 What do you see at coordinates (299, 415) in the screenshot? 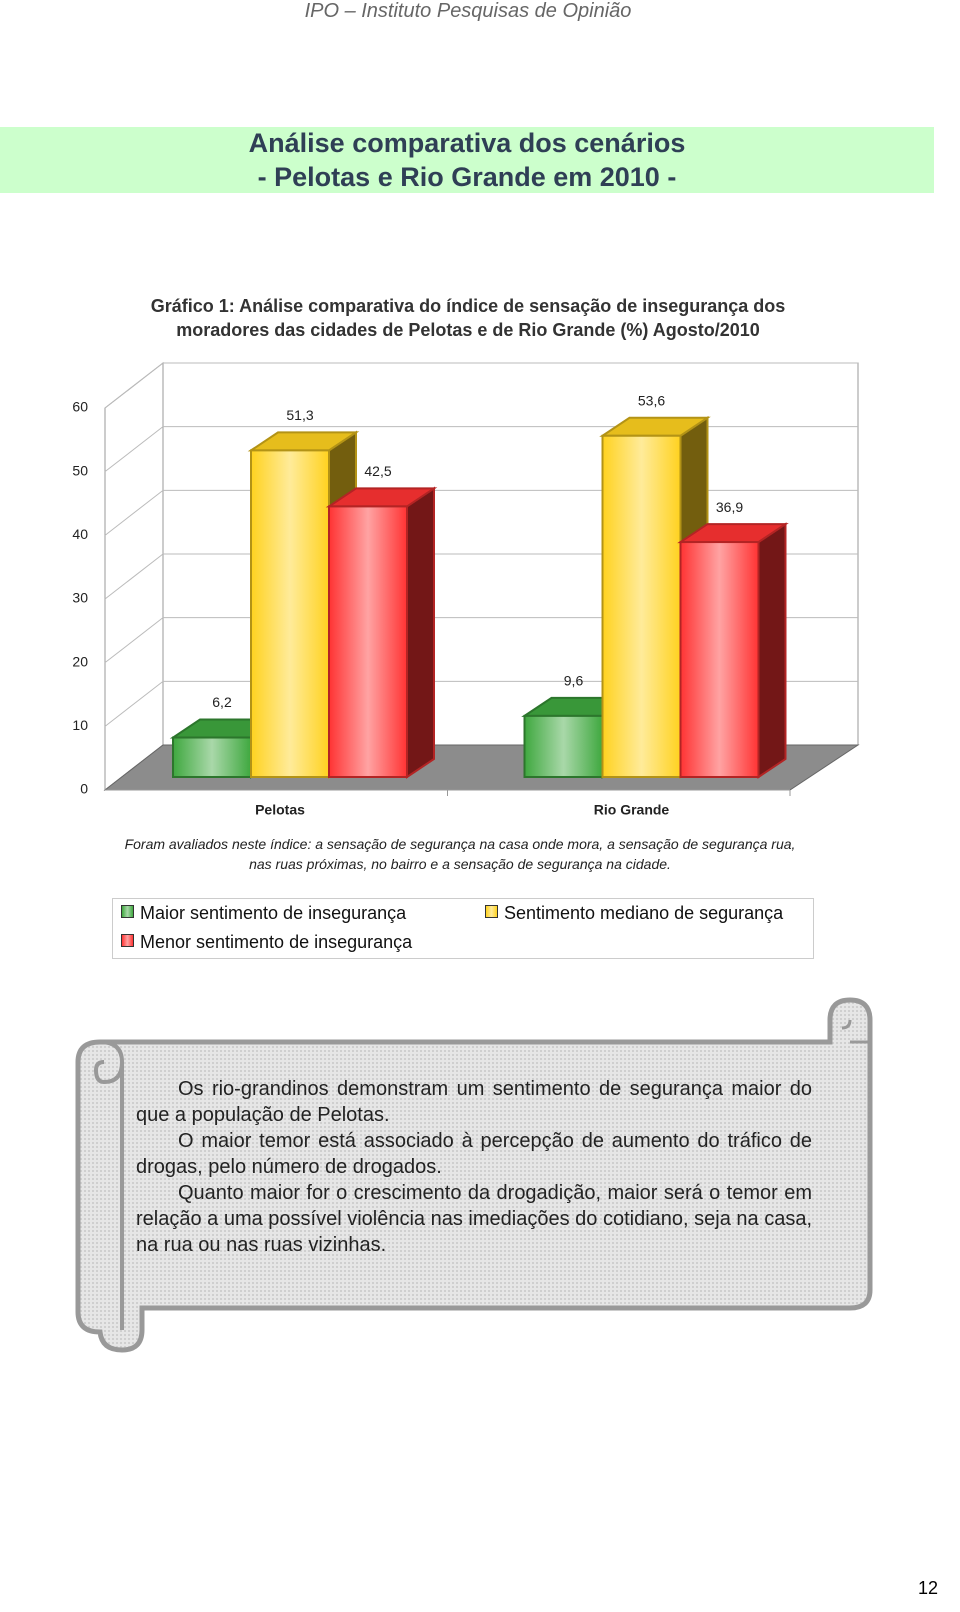
I see `data-label: 51,3` at bounding box center [299, 415].